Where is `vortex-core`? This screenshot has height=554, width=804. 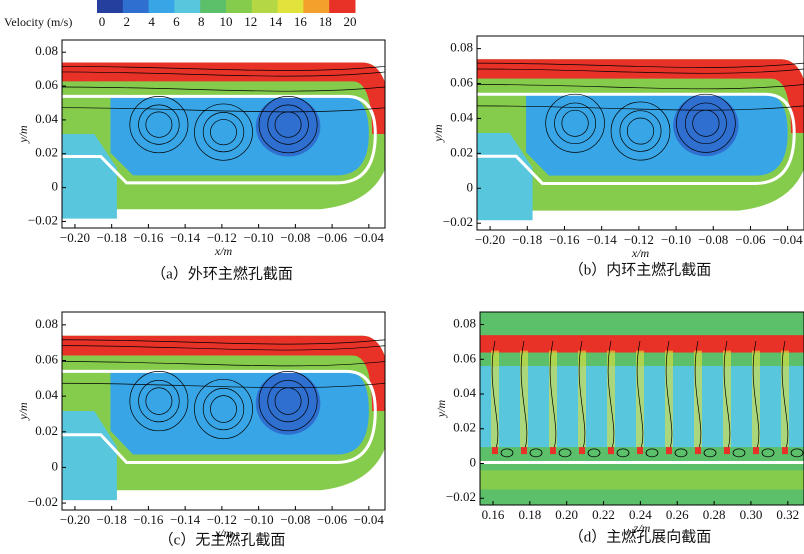
vortex-core is located at coordinates (288, 403).